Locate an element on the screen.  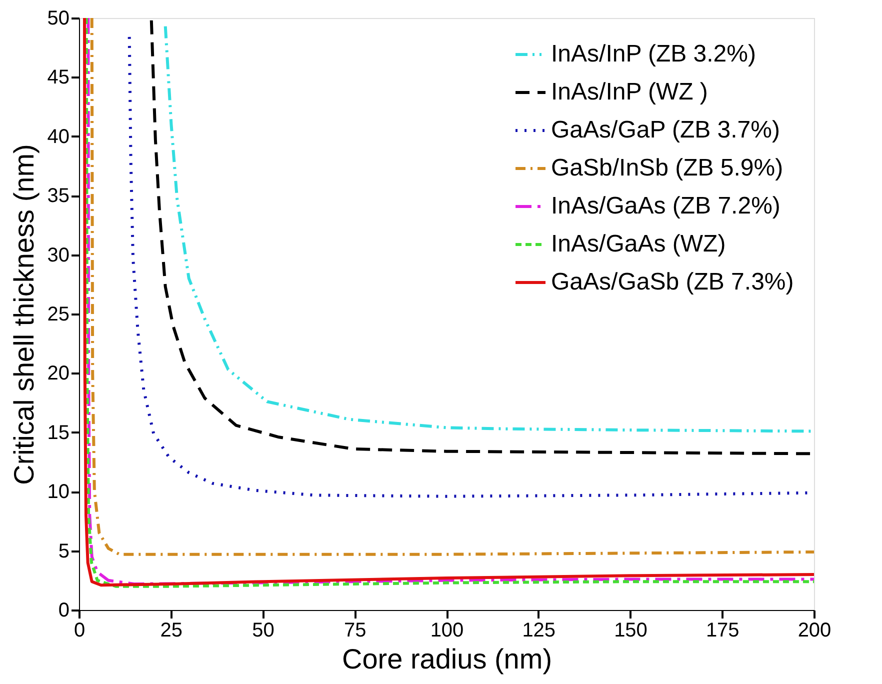
x-tick-label: 175 is located at coordinates (723, 631).